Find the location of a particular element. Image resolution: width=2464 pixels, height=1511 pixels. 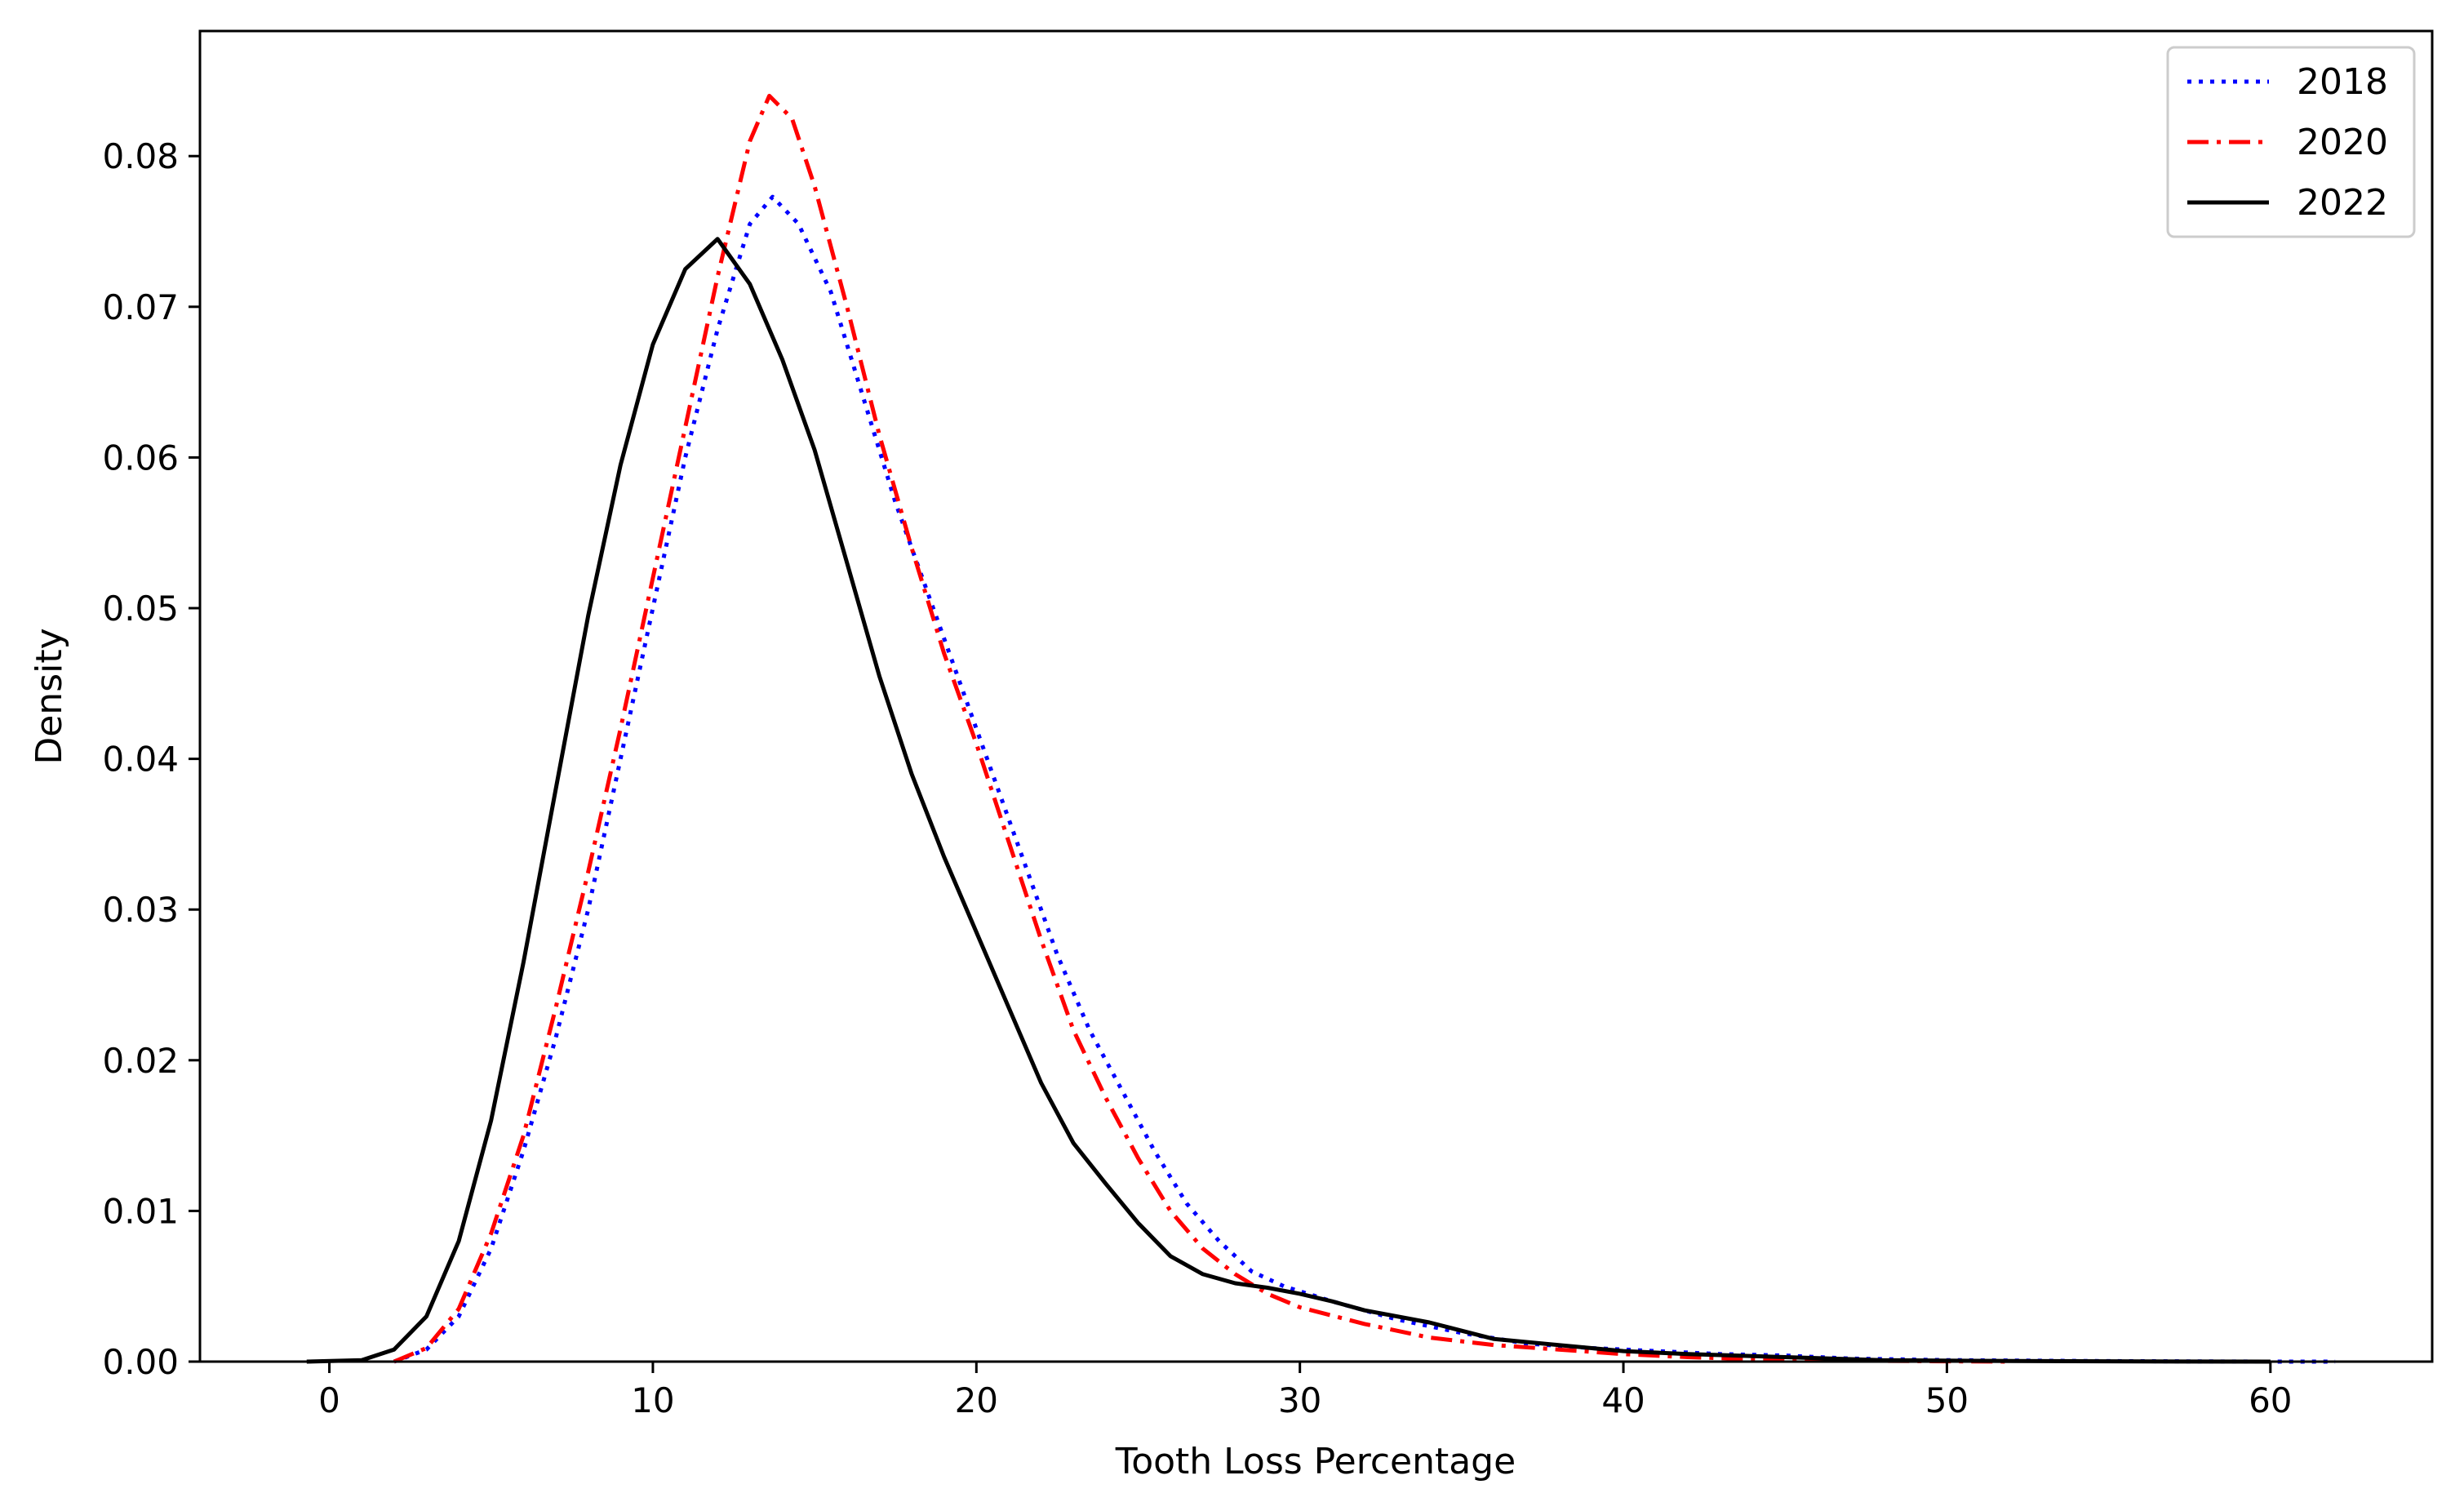

legend-label-2018: 2018 is located at coordinates (2343, 82).